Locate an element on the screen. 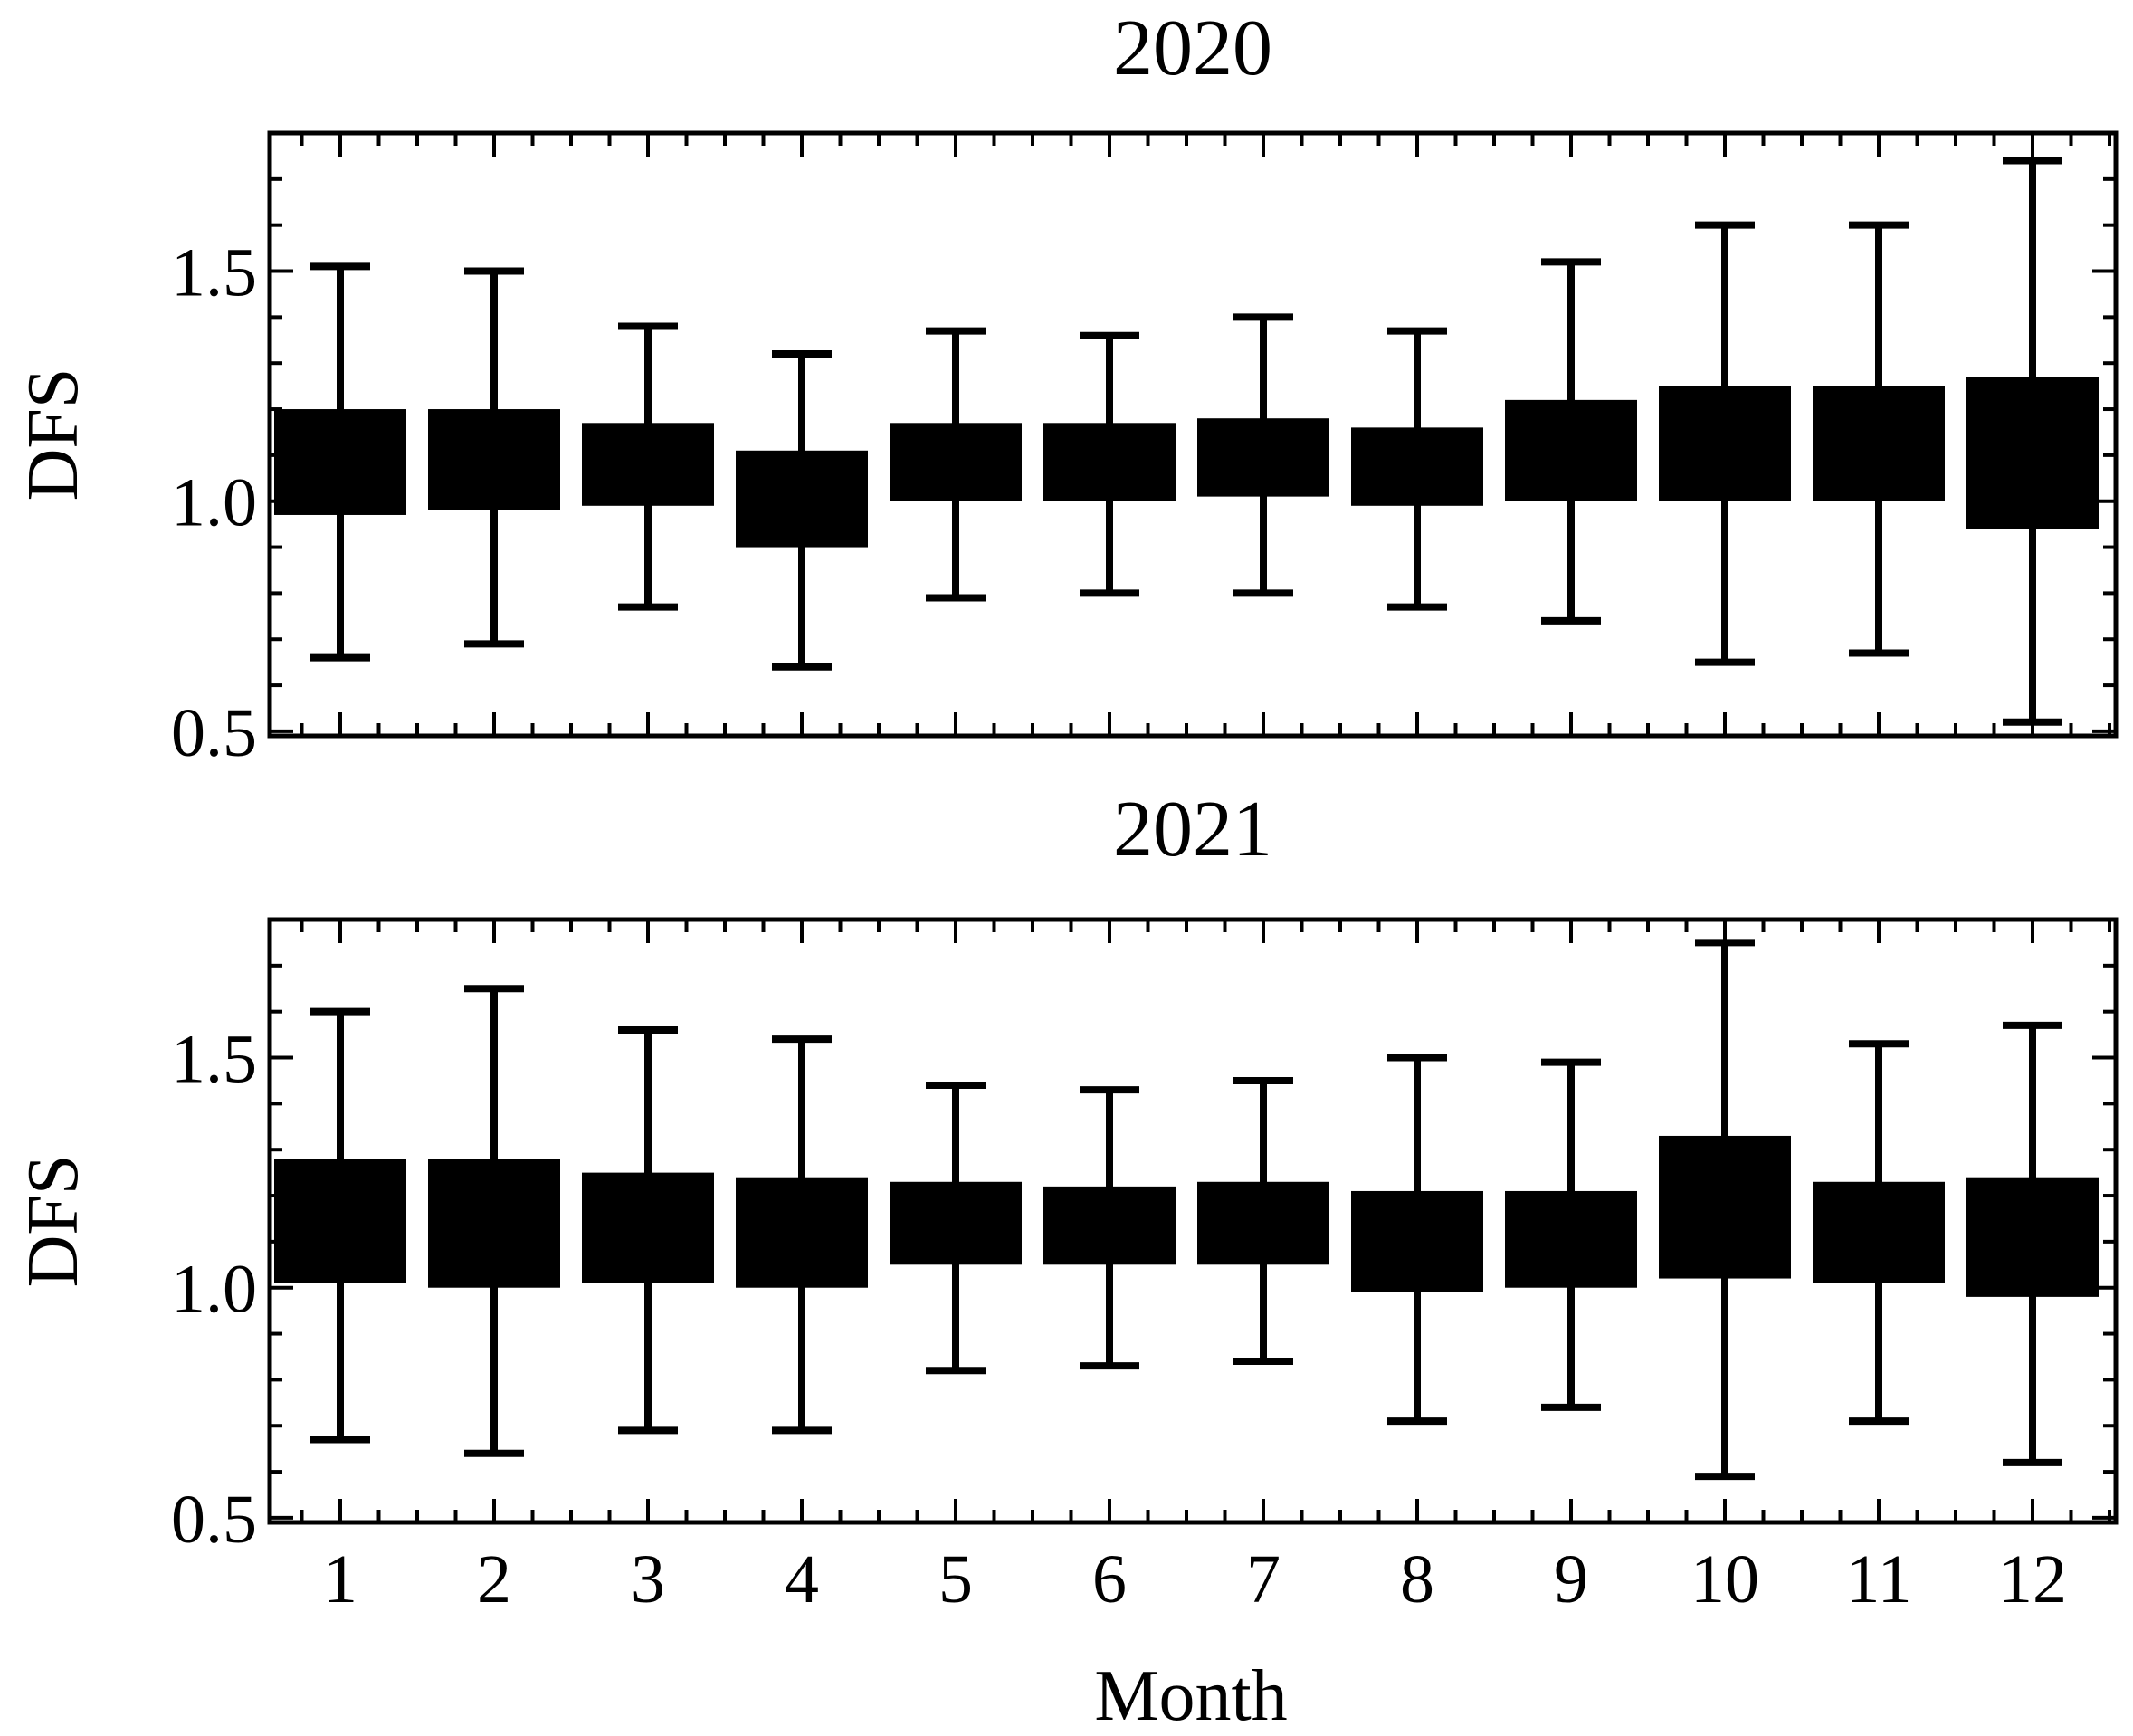 The width and height of the screenshot is (2133, 1736). x-tick-label: 6 is located at coordinates (1110, 1579).